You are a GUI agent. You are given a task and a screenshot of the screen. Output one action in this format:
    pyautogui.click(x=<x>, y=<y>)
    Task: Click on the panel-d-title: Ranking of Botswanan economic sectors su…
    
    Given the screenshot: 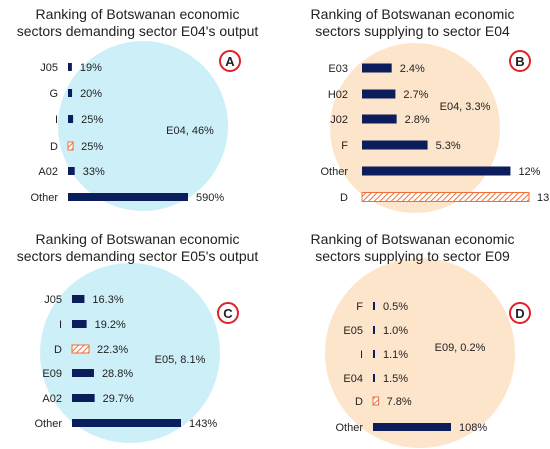 What is the action you would take?
    pyautogui.click(x=412, y=248)
    